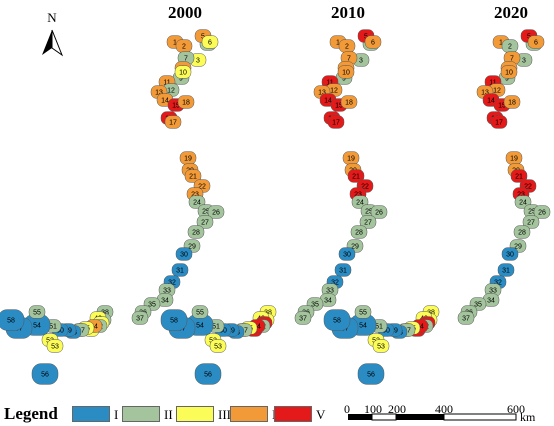 This screenshot has width=554, height=426. I want to click on region-label: 58, so click(11, 321).